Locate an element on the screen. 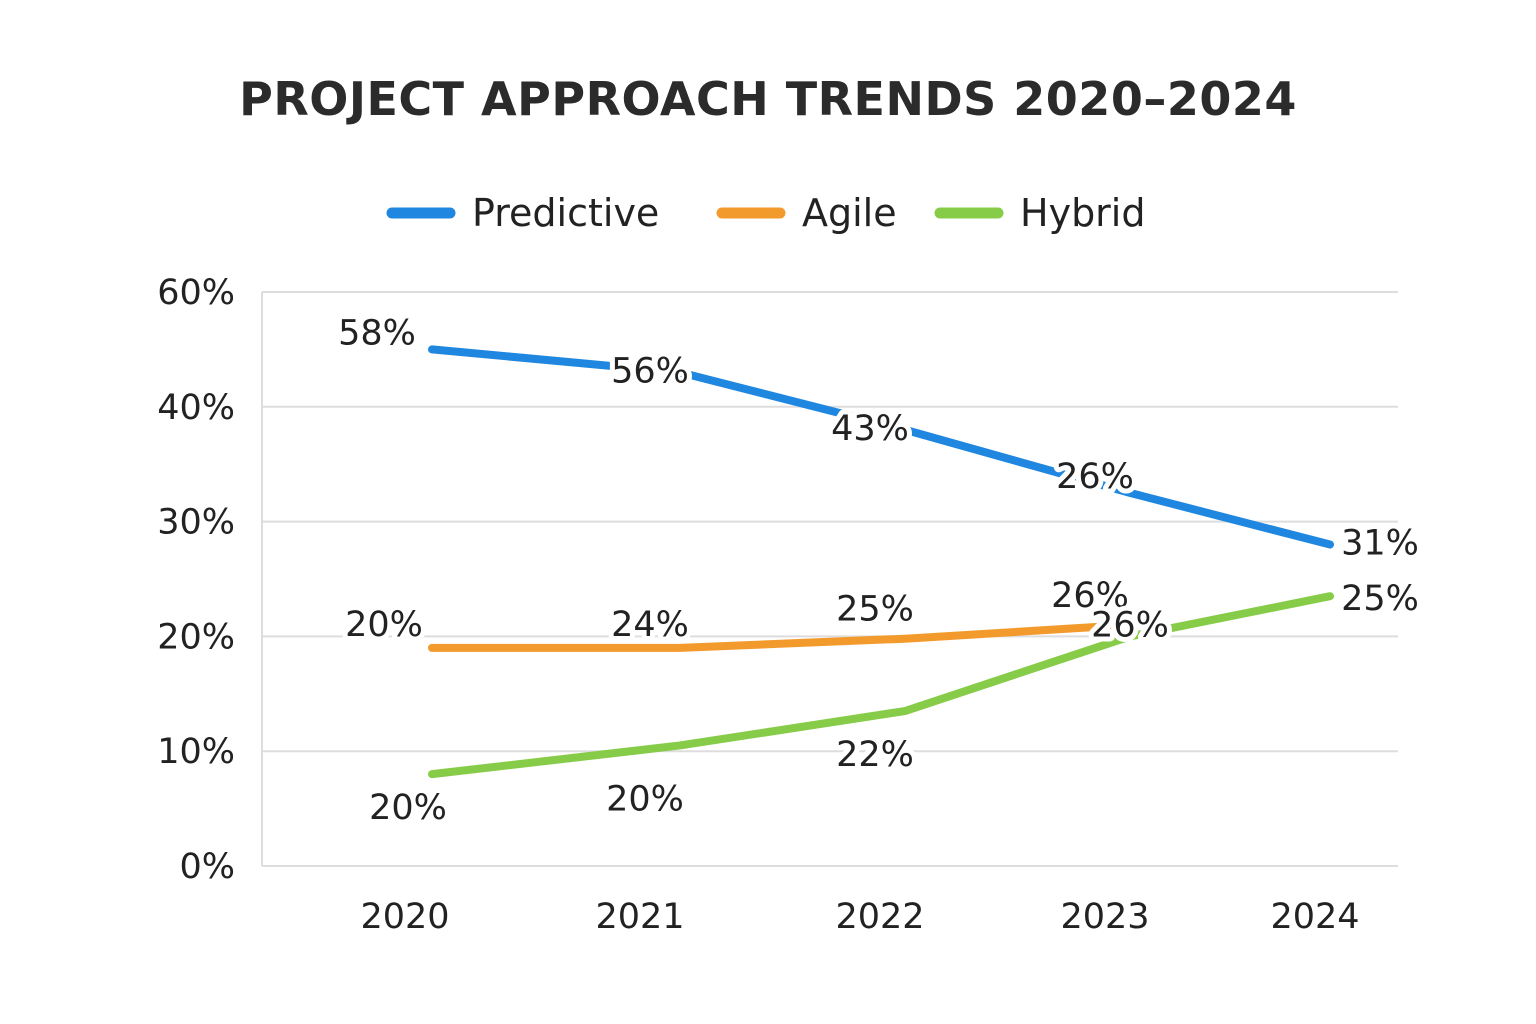 The height and width of the screenshot is (1024, 1536). legend-label-predictive: Predictive is located at coordinates (565, 213).